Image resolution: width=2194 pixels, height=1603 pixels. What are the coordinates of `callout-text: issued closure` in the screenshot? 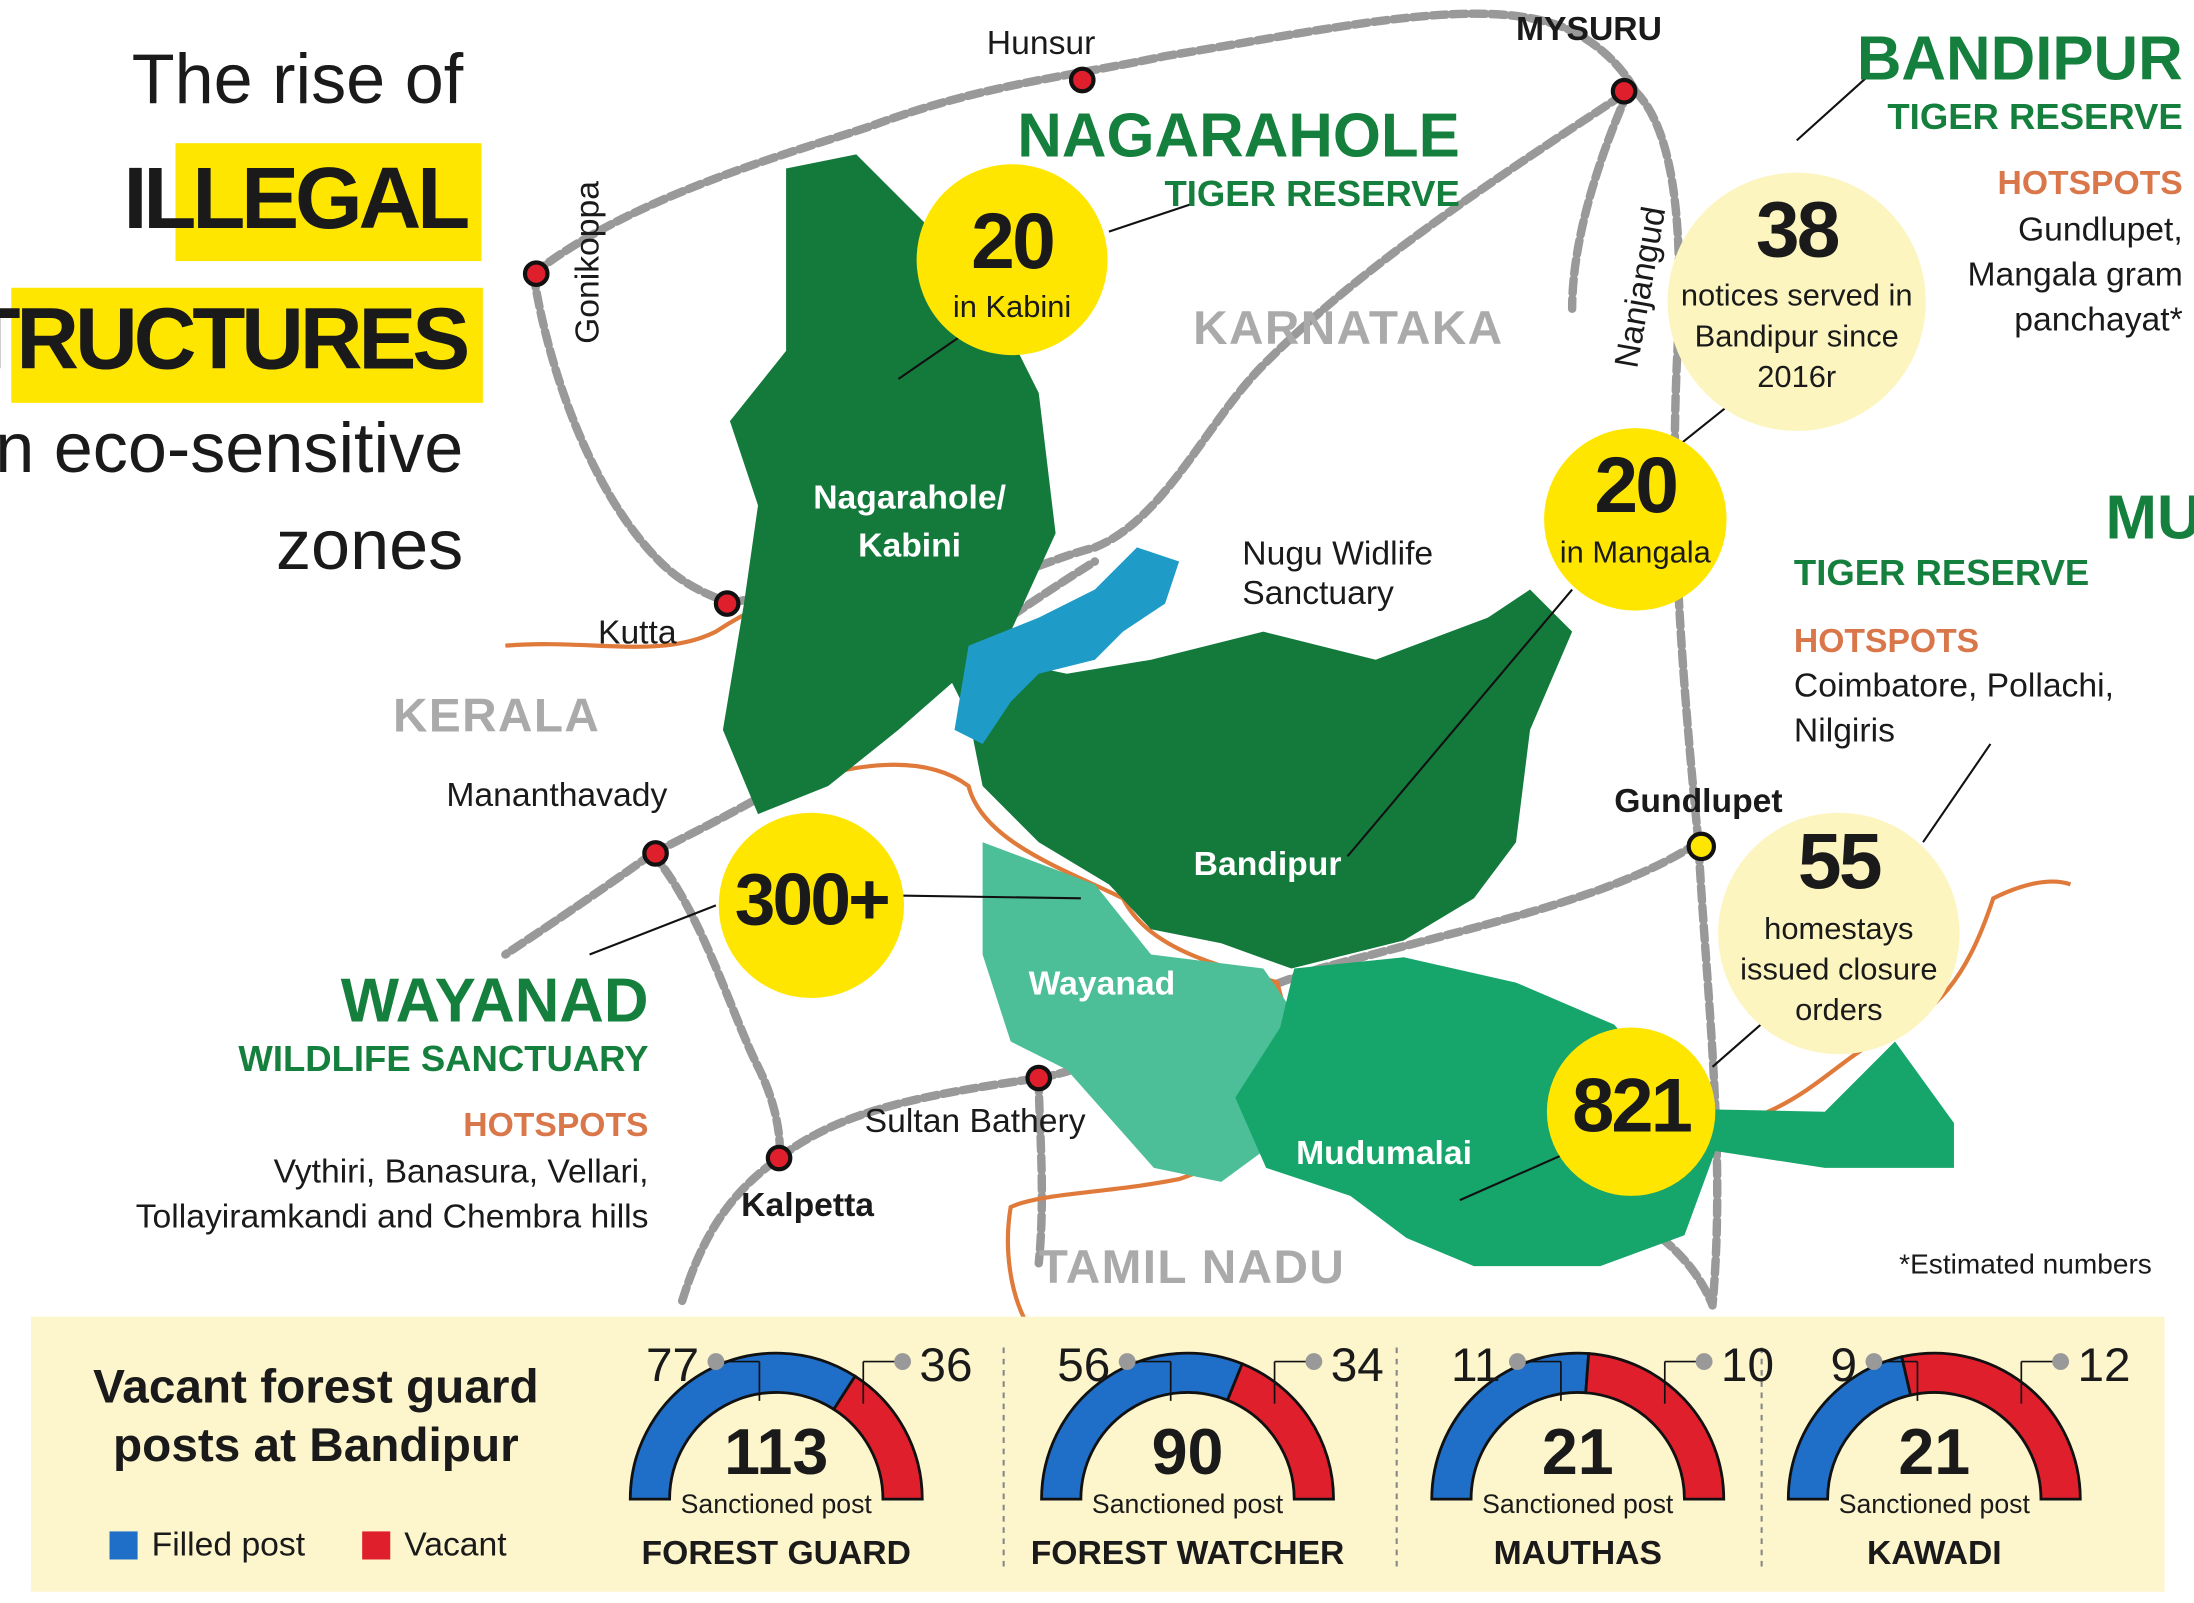 It's located at (1838, 969).